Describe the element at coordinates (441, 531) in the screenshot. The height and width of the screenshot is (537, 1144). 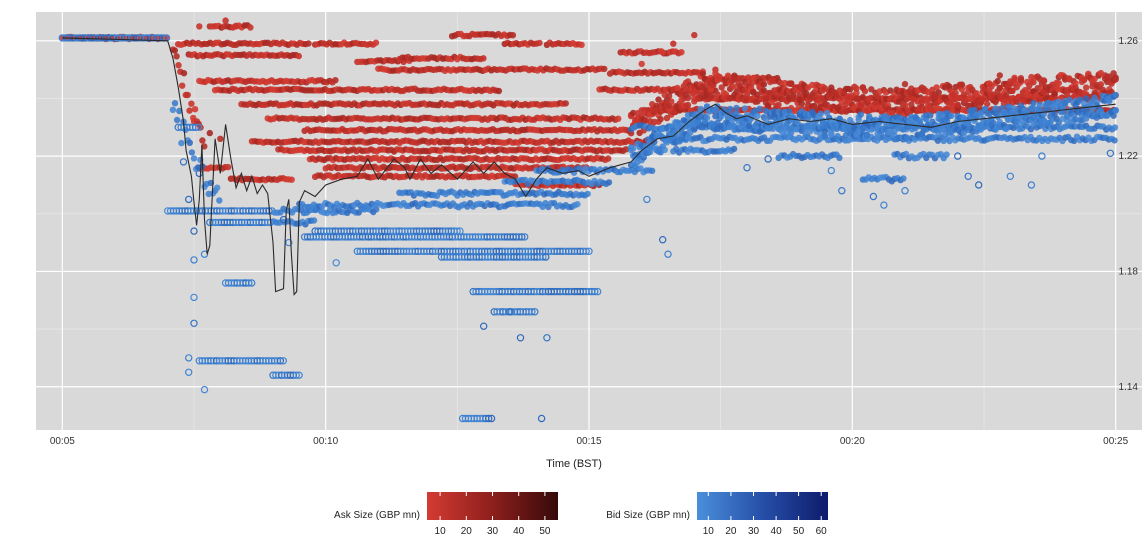
I see `legend-tick-label: 10` at that location.